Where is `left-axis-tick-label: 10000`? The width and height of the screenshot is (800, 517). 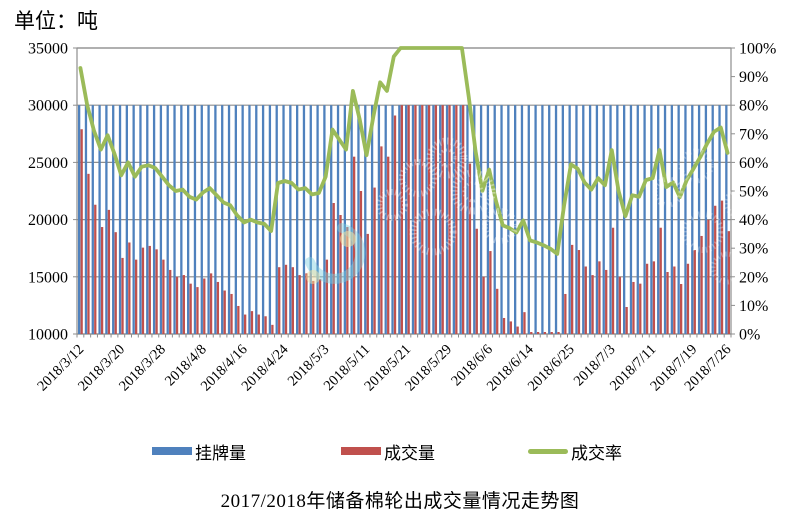
left-axis-tick-label: 10000 is located at coordinates (48, 335).